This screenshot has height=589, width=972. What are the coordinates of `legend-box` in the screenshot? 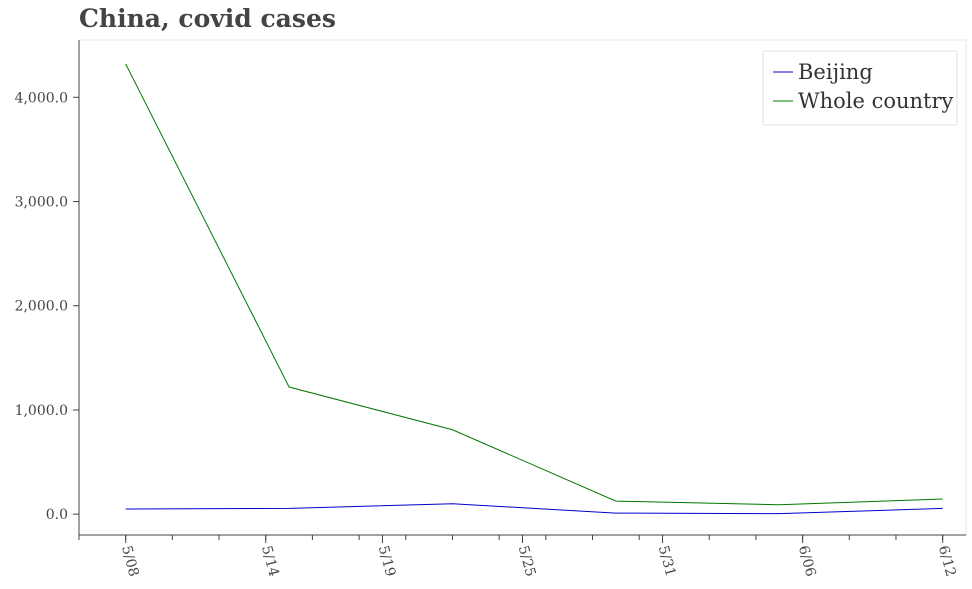 It's located at (860, 88).